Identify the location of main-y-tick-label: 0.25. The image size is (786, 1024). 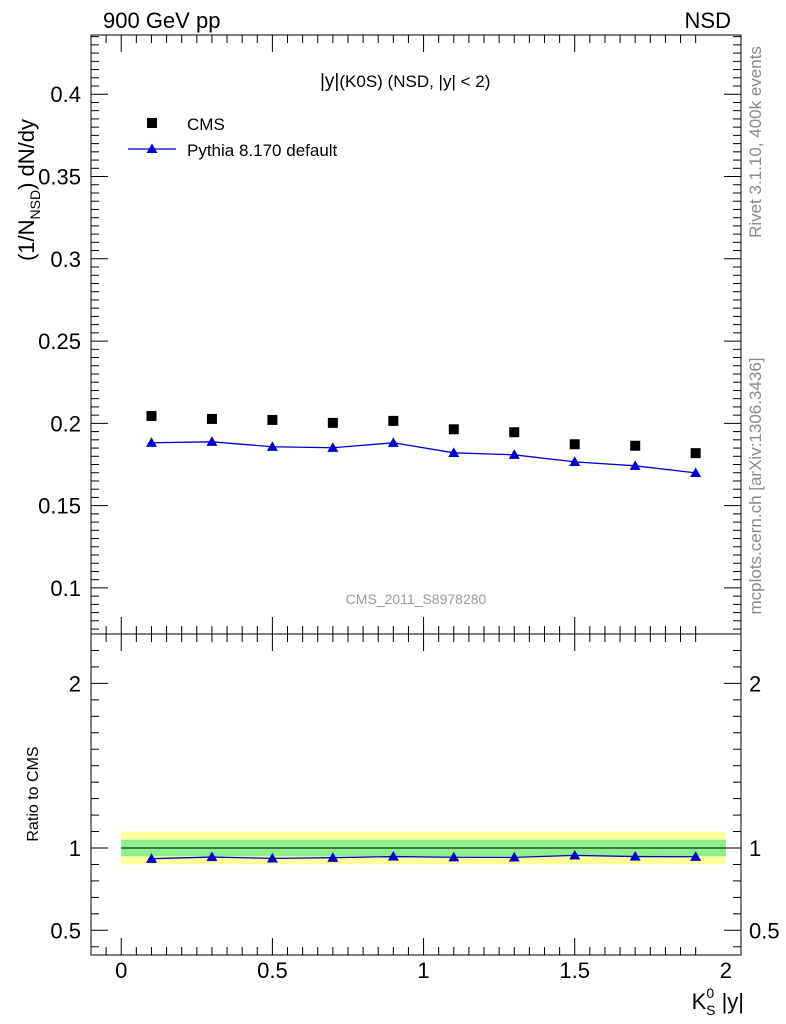
(59, 341).